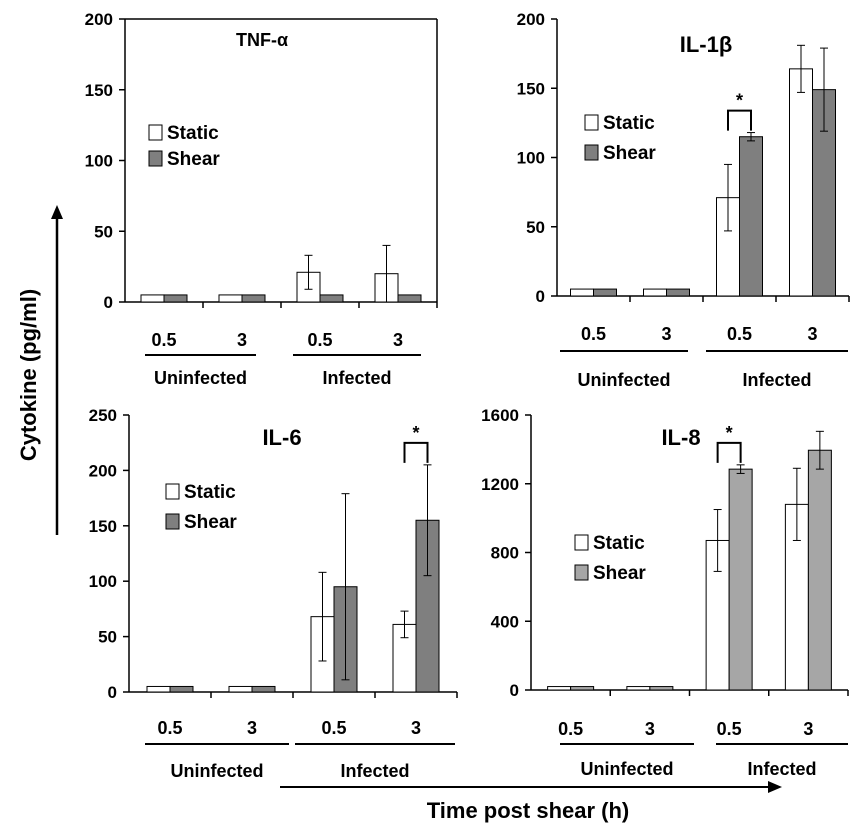 This screenshot has width=854, height=828. I want to click on chart-title: TNF-α, so click(262, 40).